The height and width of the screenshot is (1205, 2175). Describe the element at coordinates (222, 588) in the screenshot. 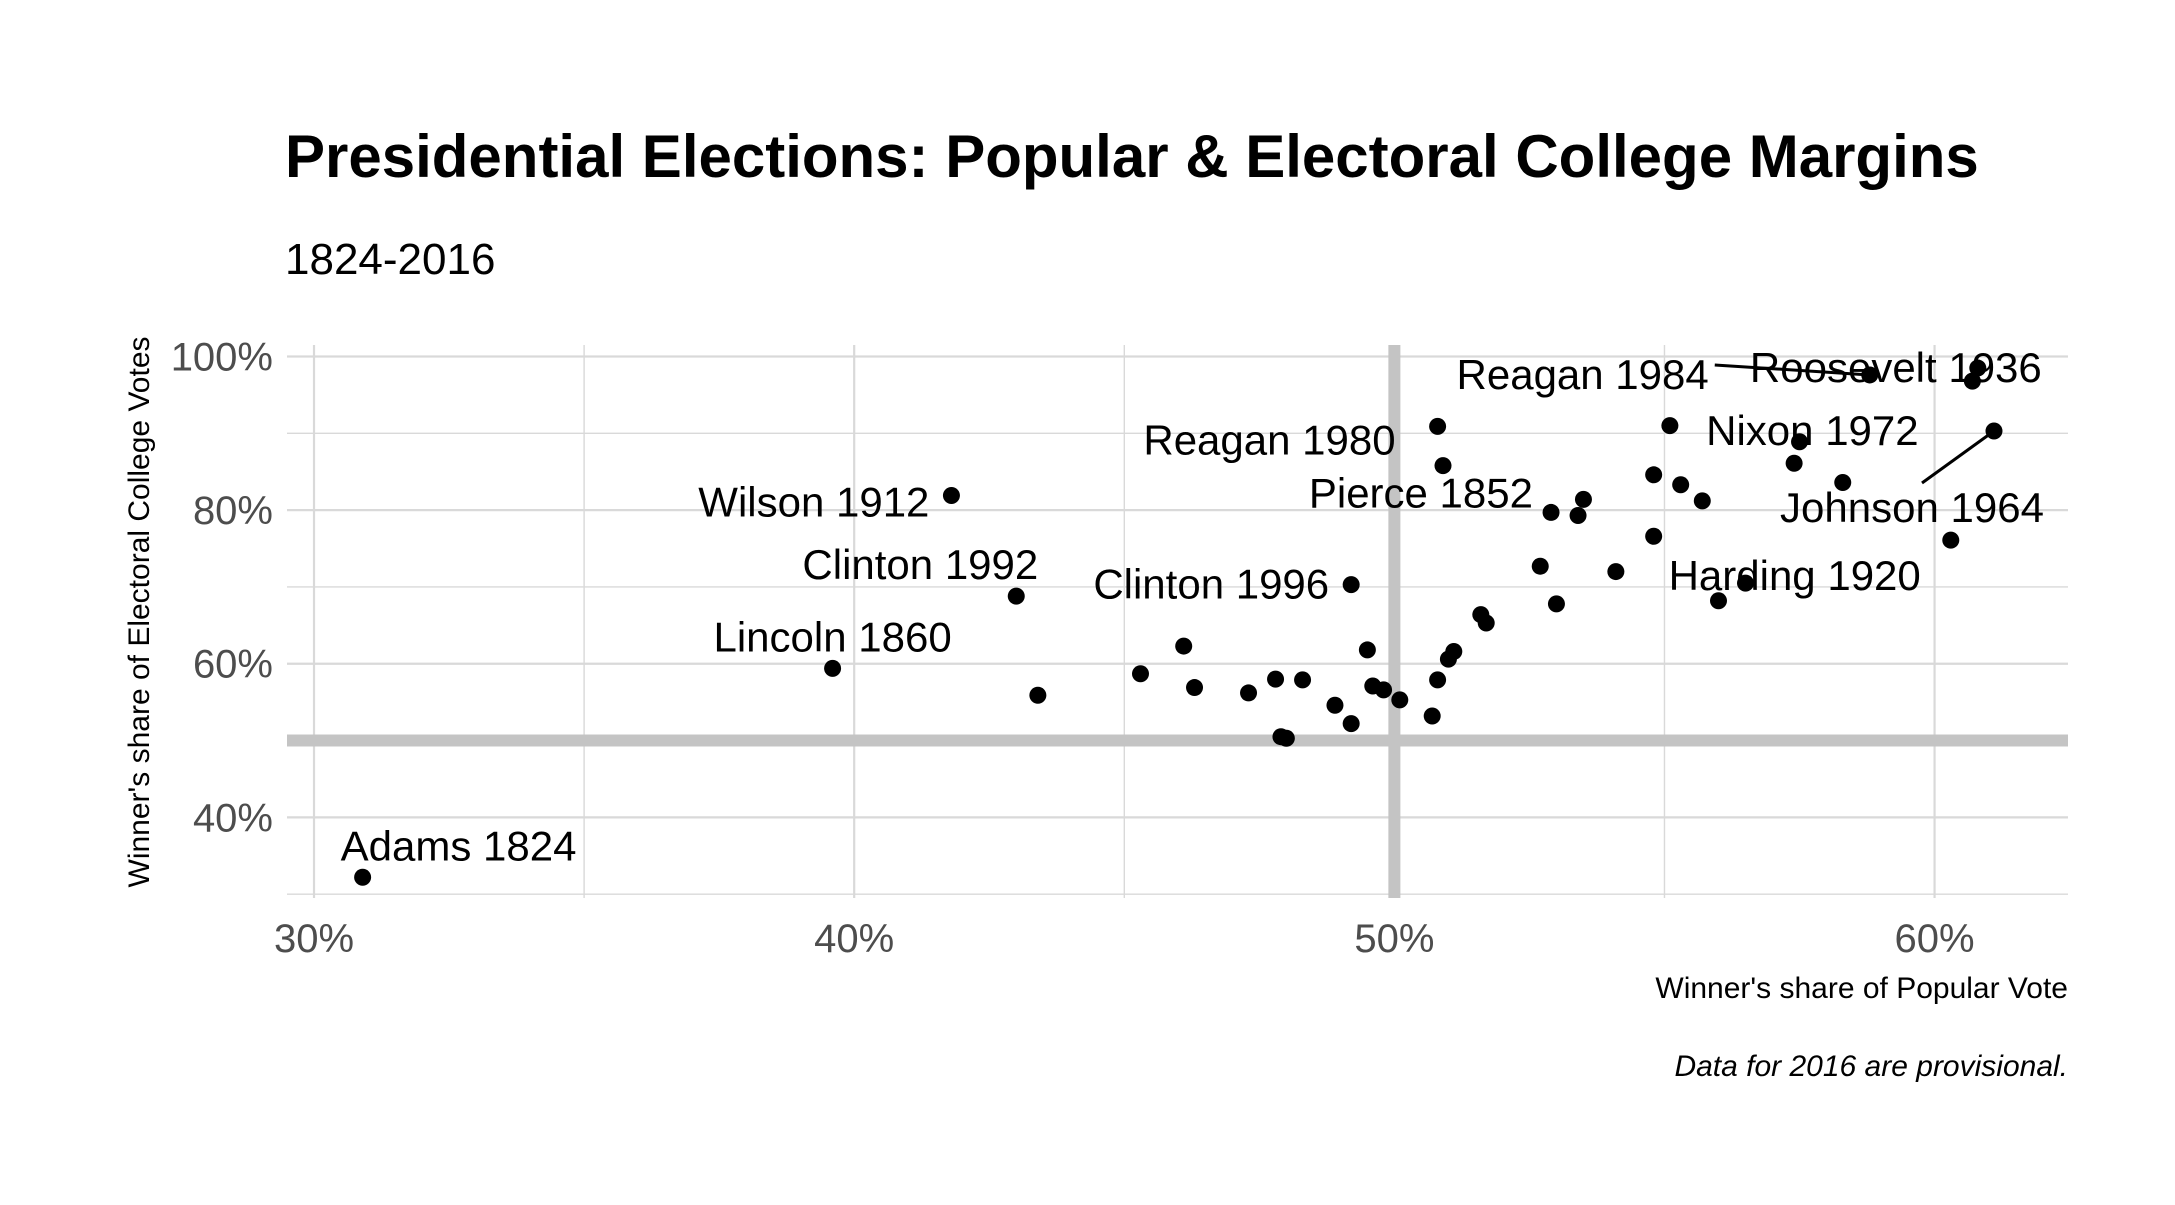

I see `y-axis-ticks: 40% 60% 80% 100%` at that location.